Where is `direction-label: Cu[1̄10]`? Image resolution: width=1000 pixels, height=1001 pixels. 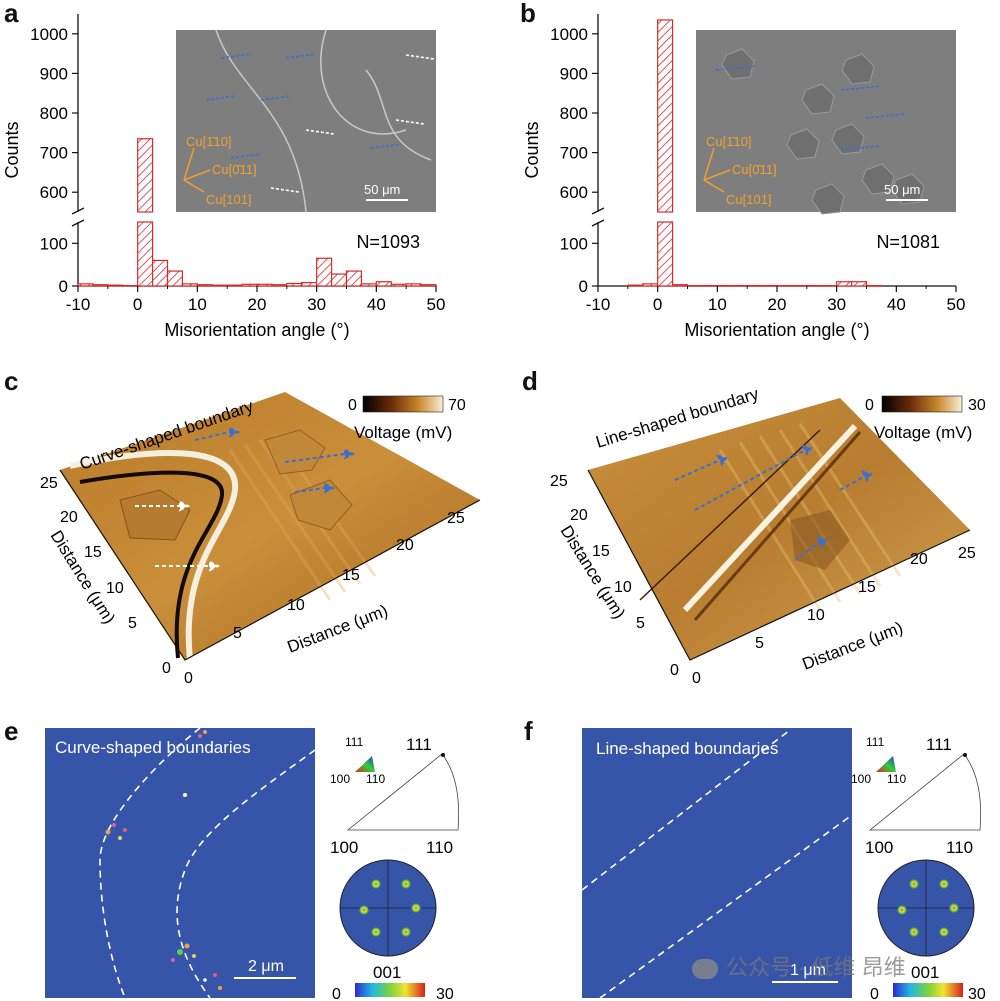 direction-label: Cu[1̄10] is located at coordinates (729, 141).